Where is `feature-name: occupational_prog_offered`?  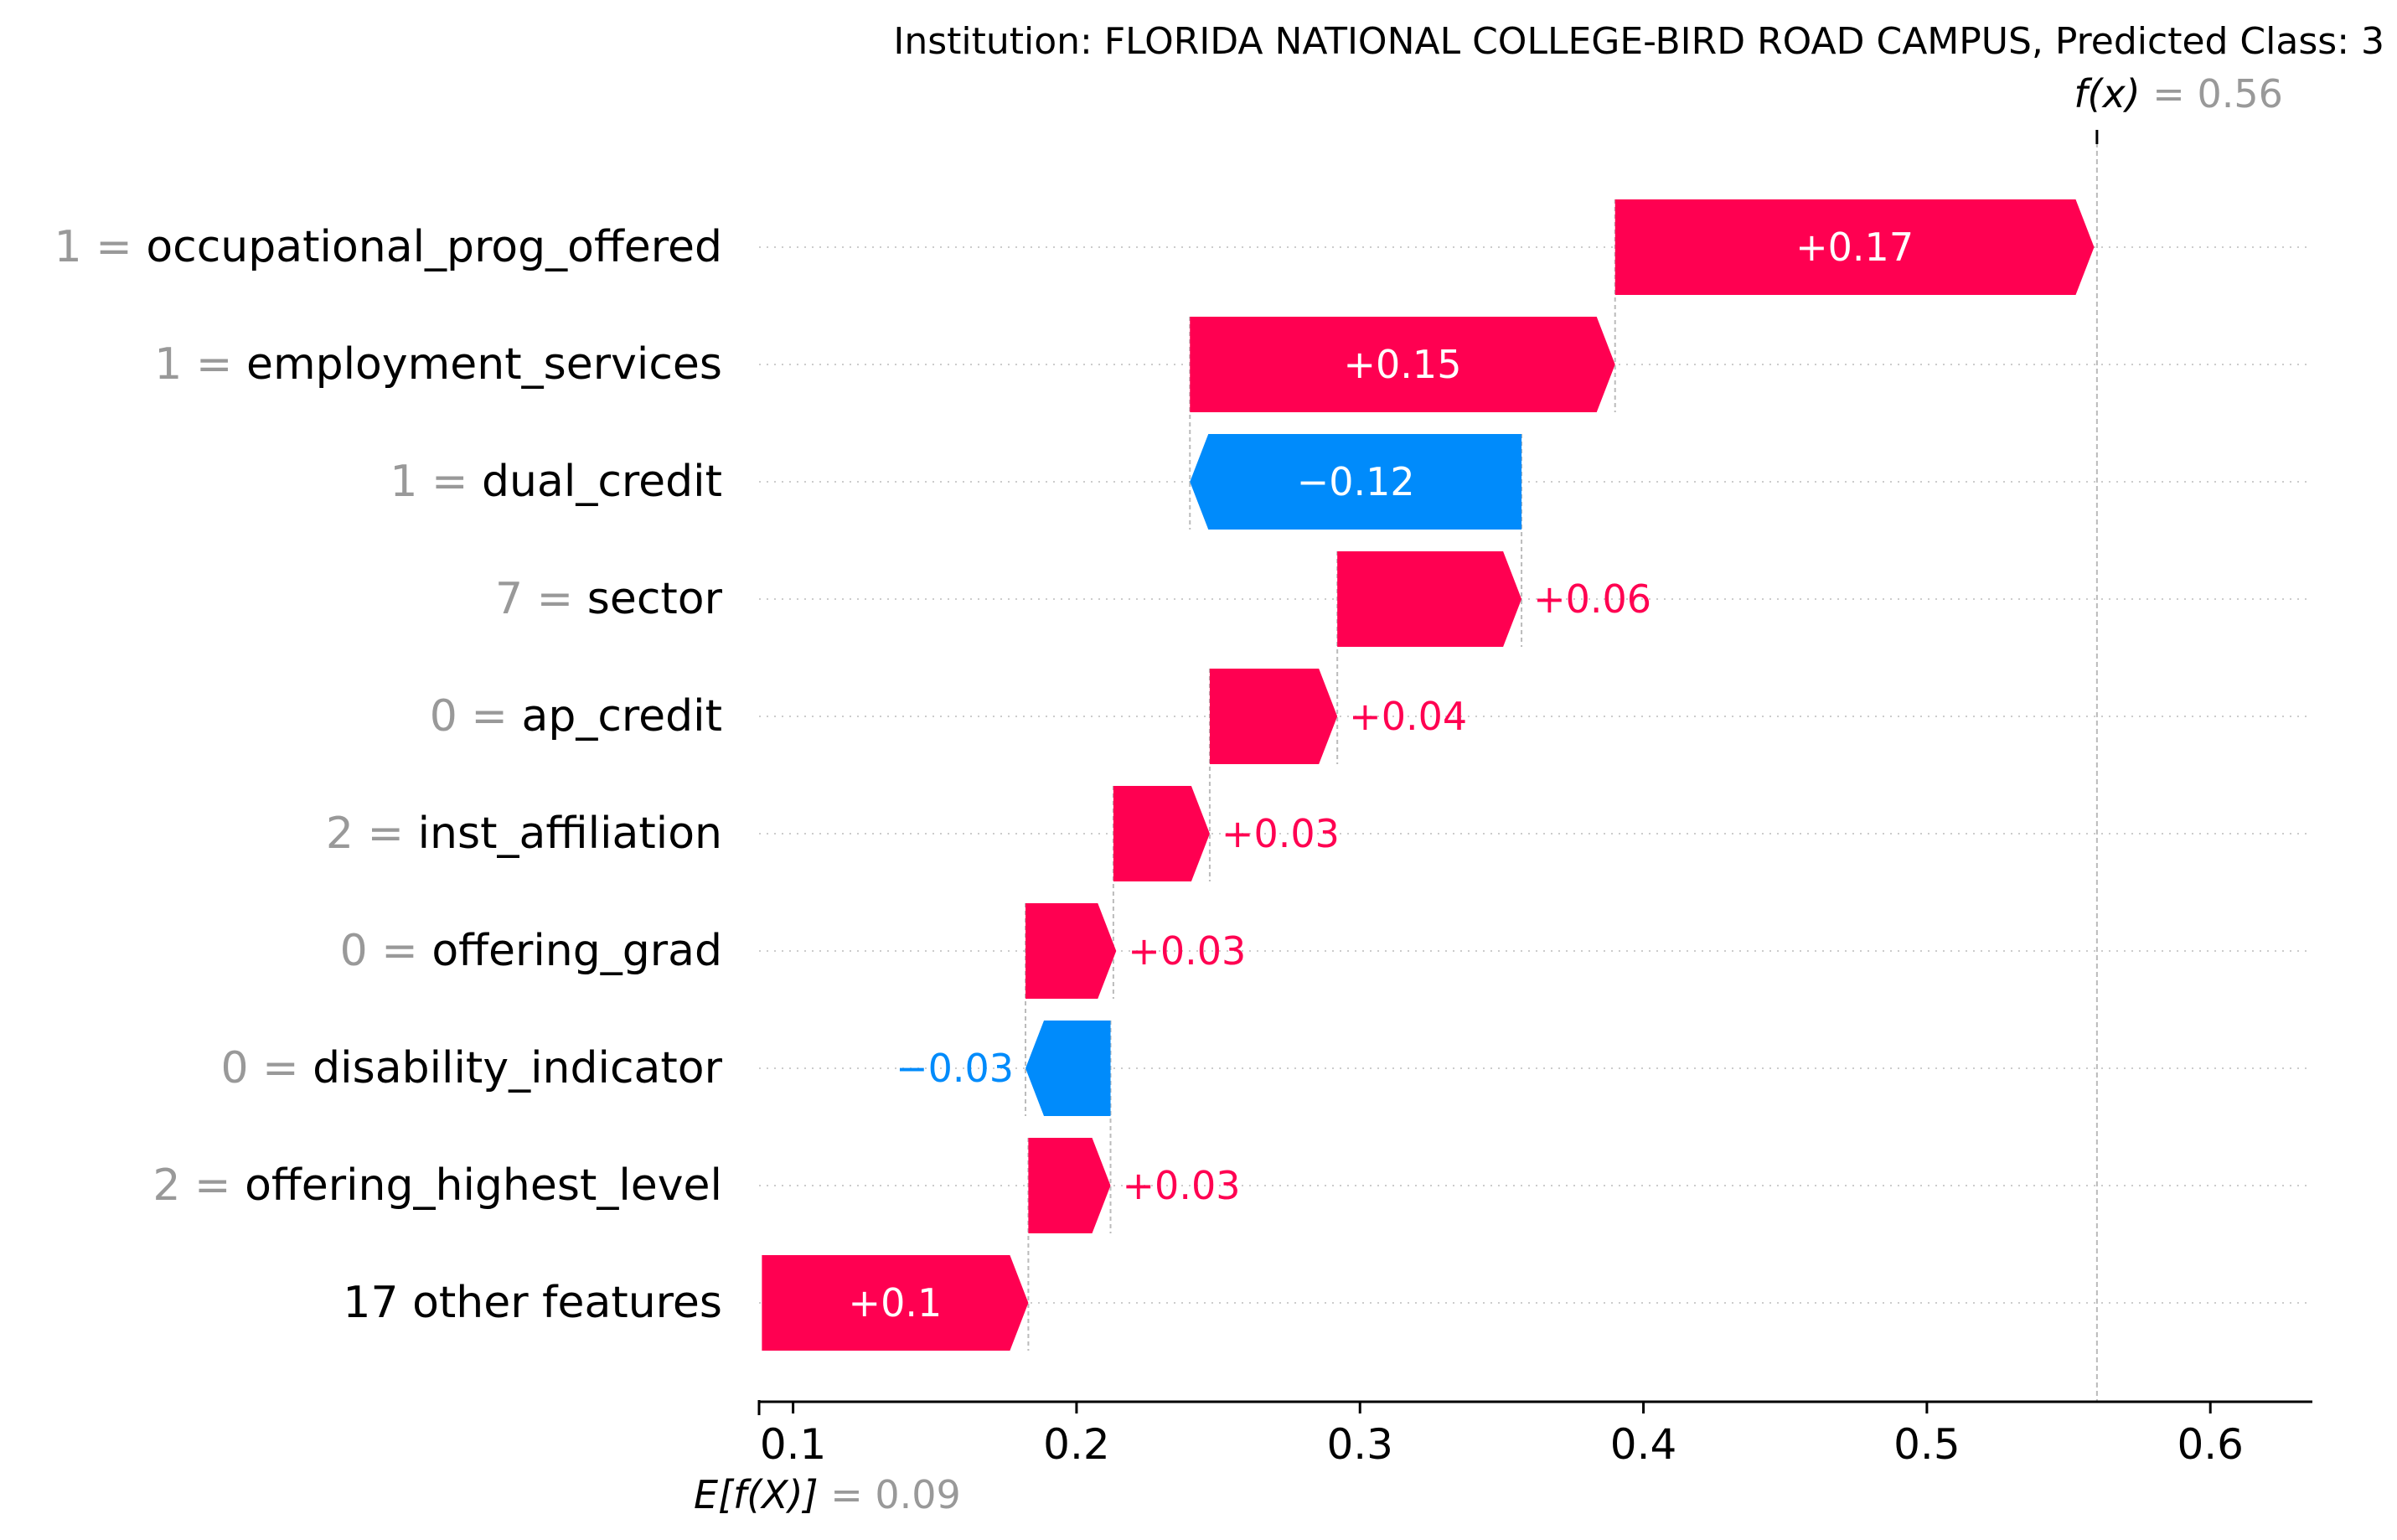 feature-name: occupational_prog_offered is located at coordinates (434, 247).